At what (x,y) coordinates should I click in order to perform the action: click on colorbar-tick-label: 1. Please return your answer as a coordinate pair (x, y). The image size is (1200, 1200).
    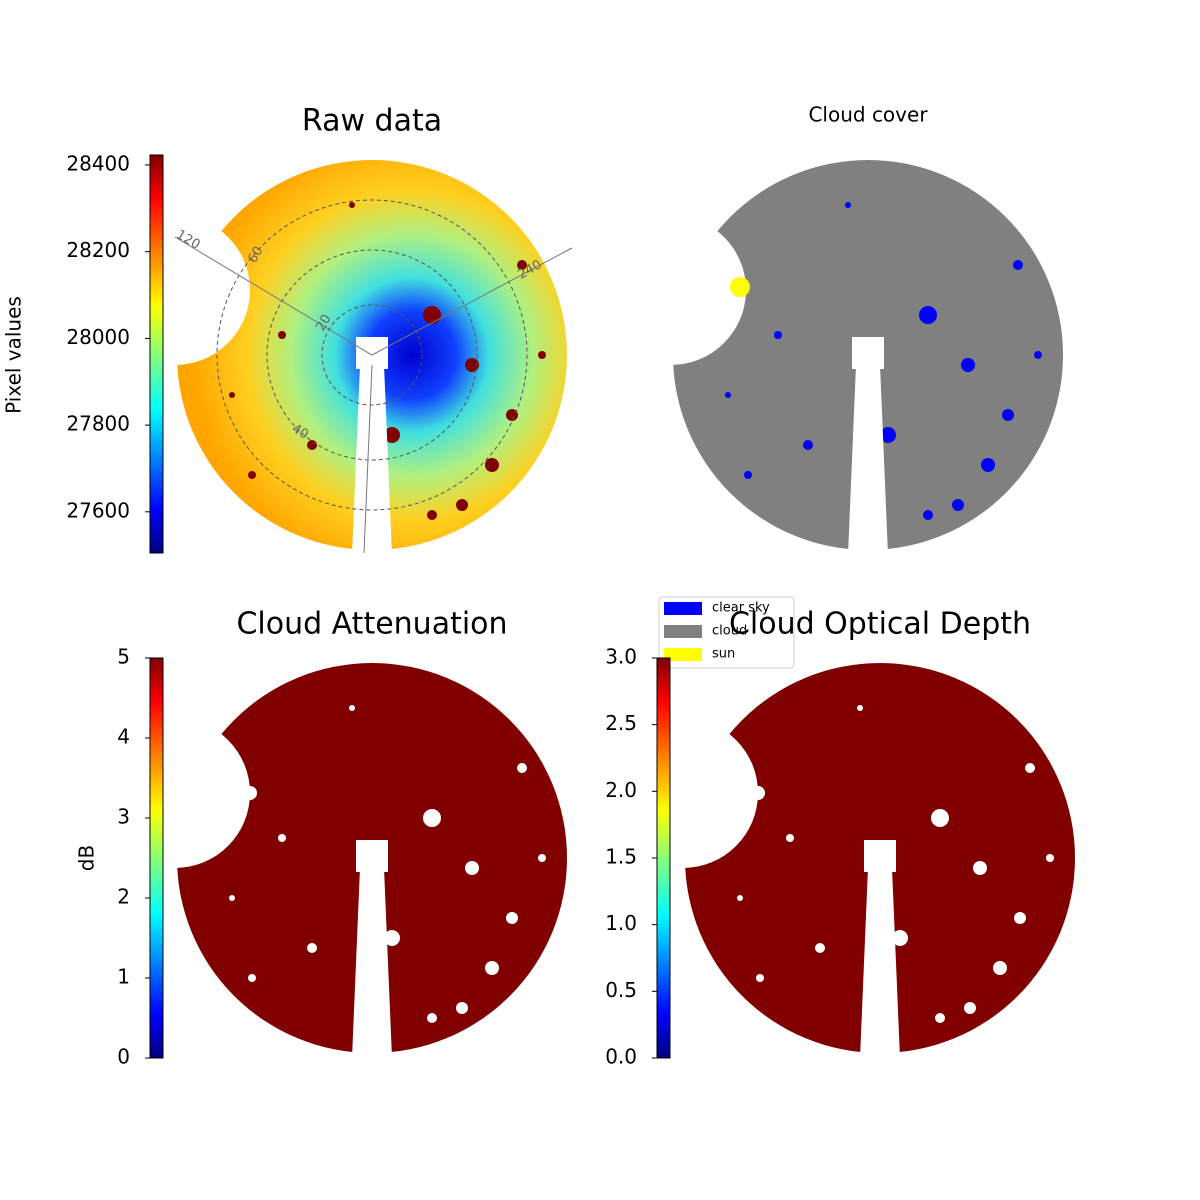
    Looking at the image, I should click on (123, 977).